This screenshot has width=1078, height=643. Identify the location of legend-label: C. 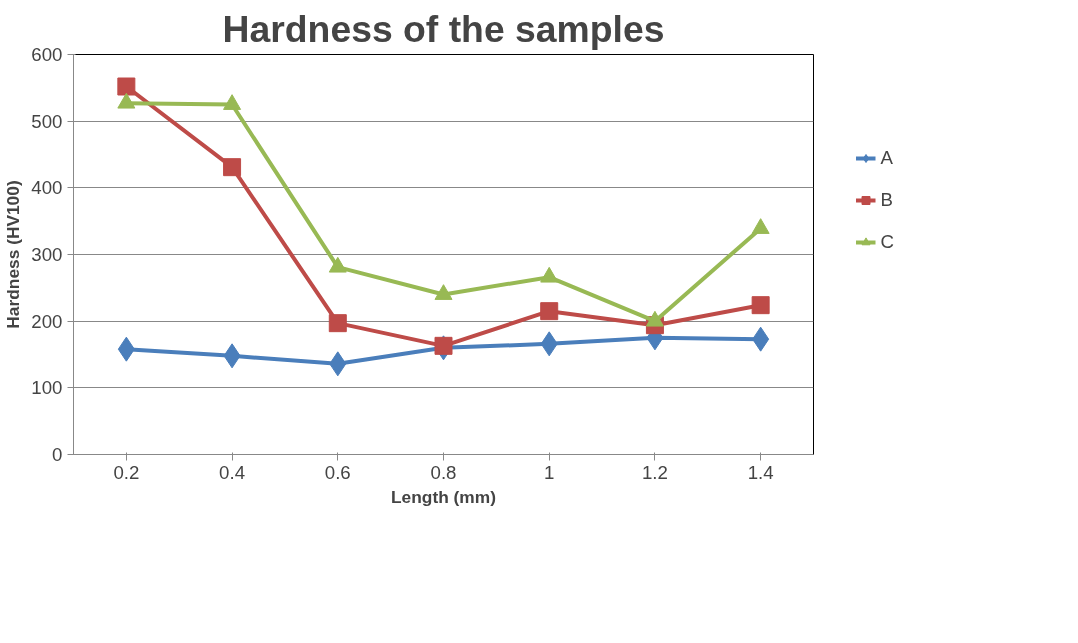
(887, 241).